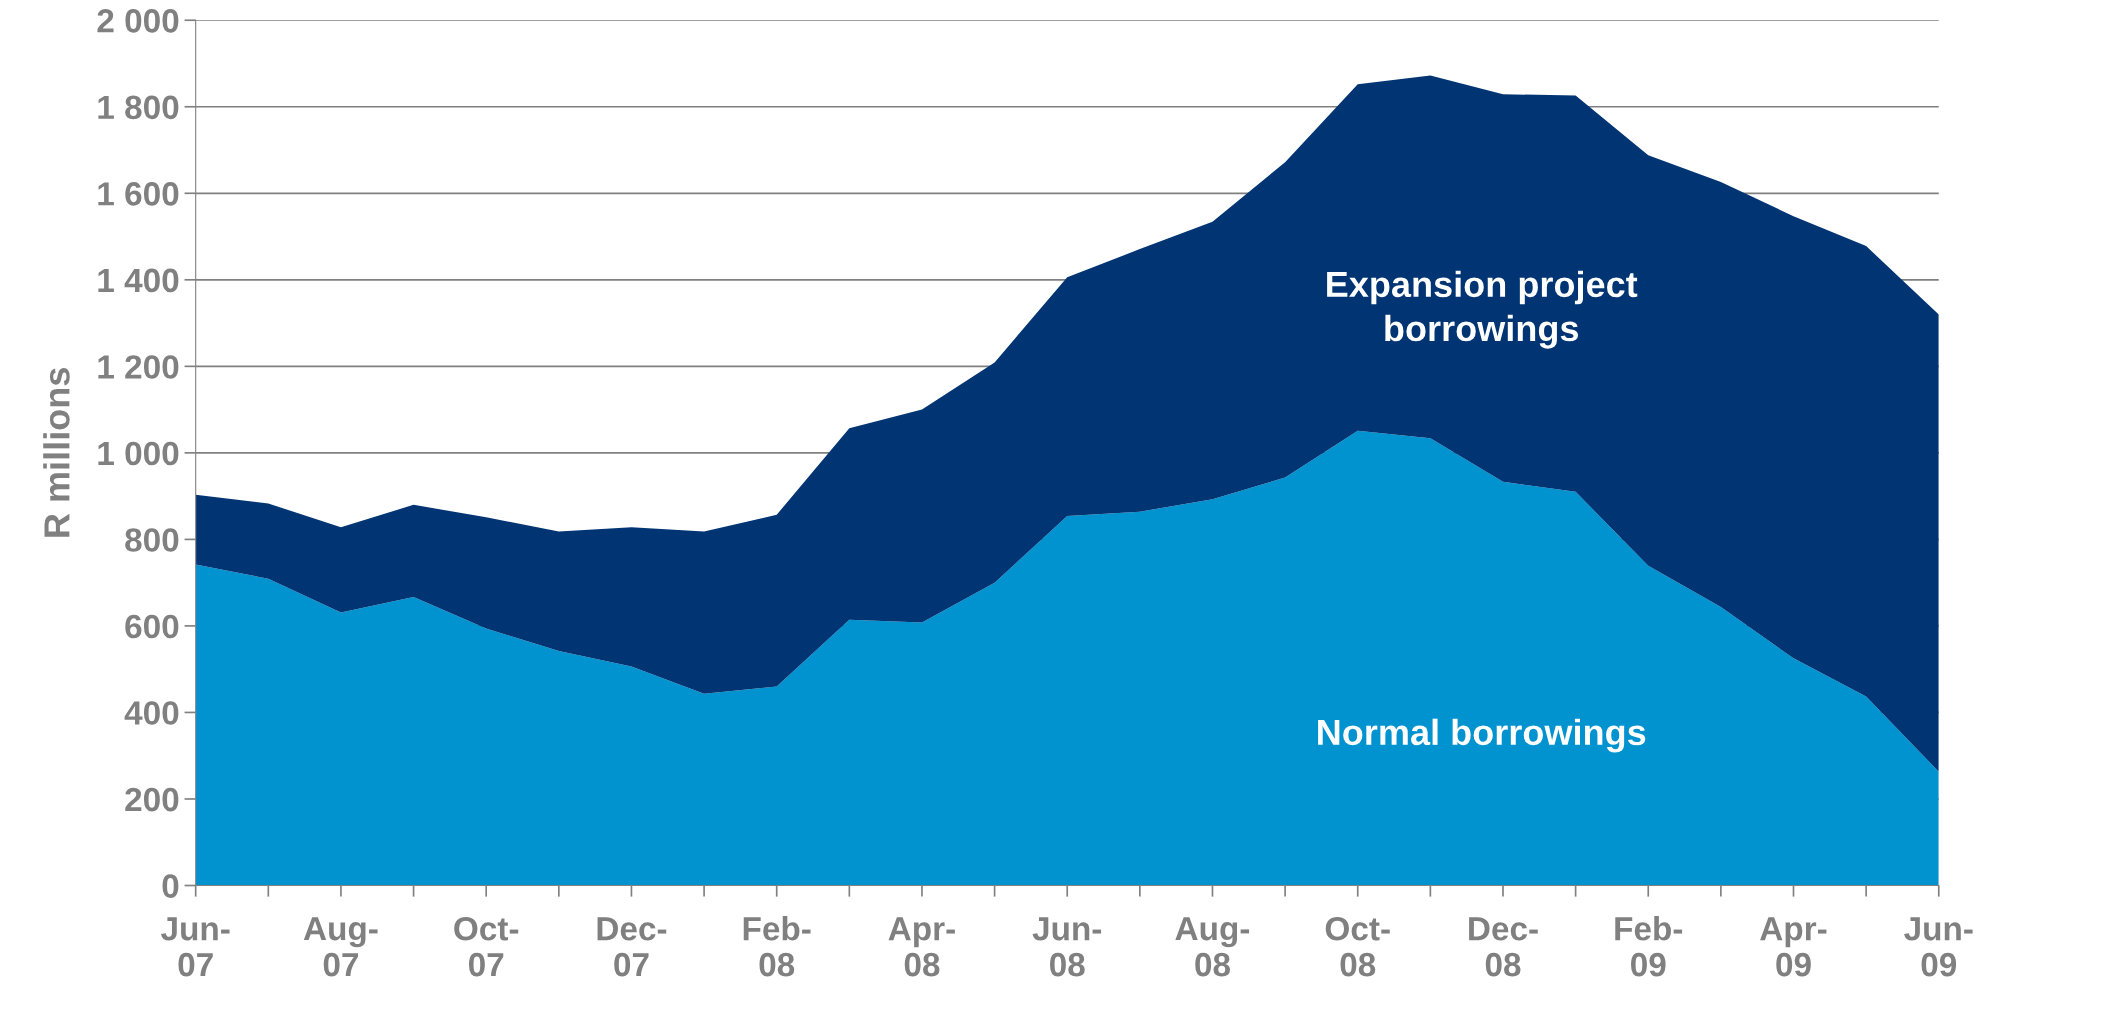 The image size is (2127, 1012). I want to click on y-tick-label: 600, so click(152, 626).